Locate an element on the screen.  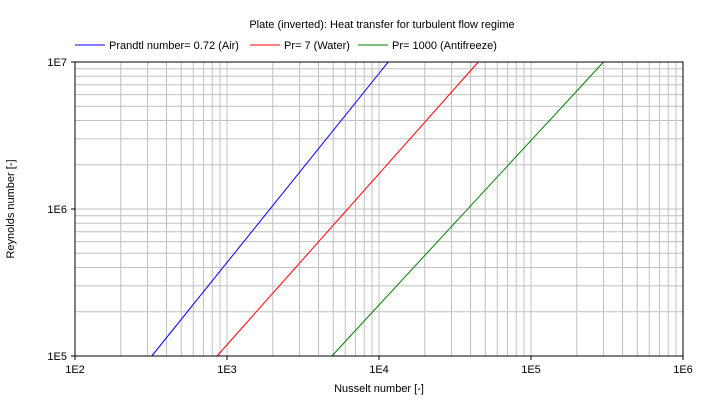
x-tick-label: 1E4 is located at coordinates (379, 370).